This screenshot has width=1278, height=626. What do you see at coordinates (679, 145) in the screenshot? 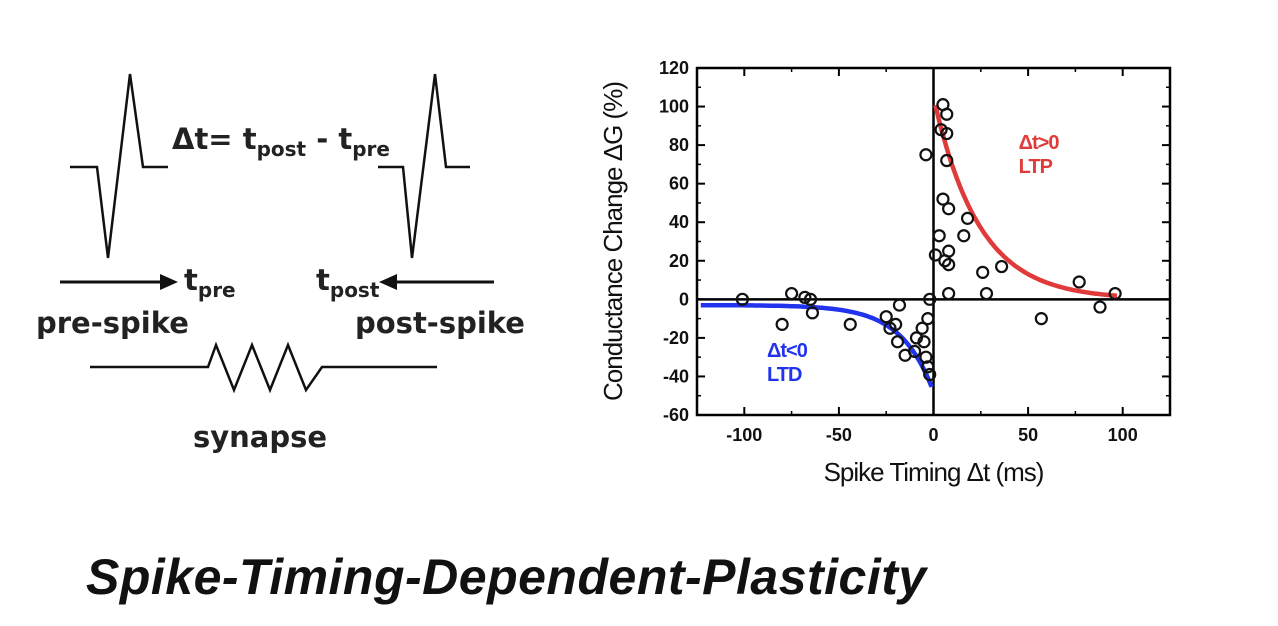
I see `y-tick-label: 80` at bounding box center [679, 145].